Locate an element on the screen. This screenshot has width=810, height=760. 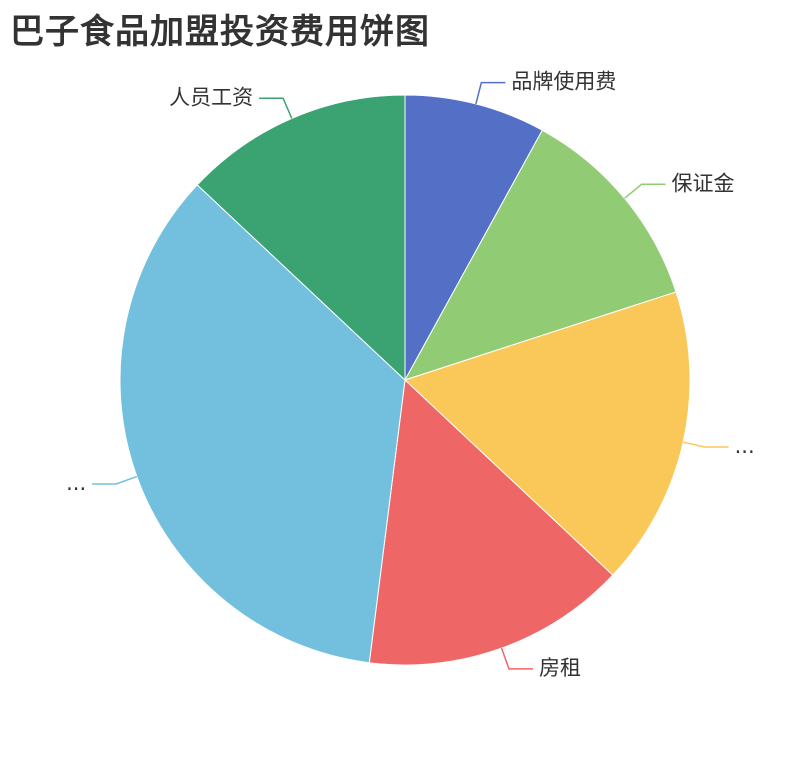
slice-label: 房租 is located at coordinates (560, 668).